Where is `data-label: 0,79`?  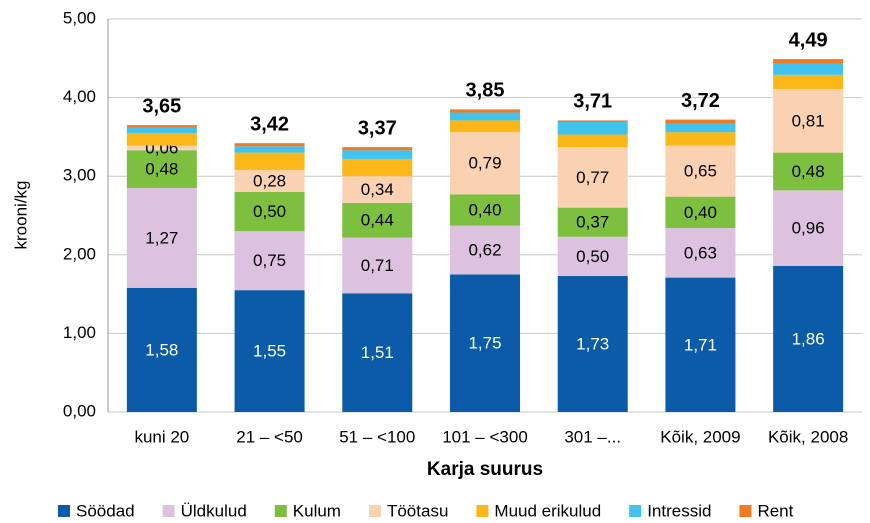
data-label: 0,79 is located at coordinates (484, 163).